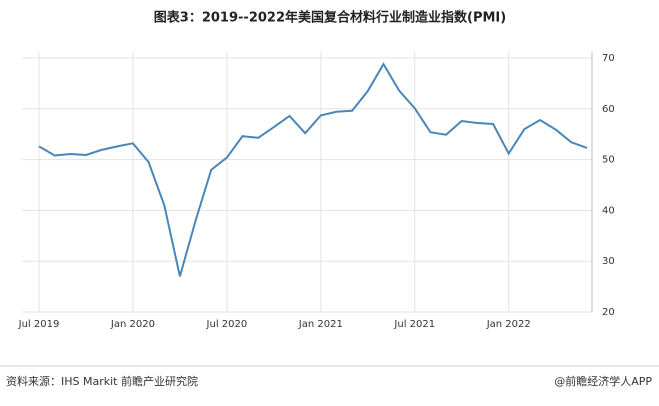 The width and height of the screenshot is (659, 406). I want to click on x-tick-label: Jan 2021, so click(320, 324).